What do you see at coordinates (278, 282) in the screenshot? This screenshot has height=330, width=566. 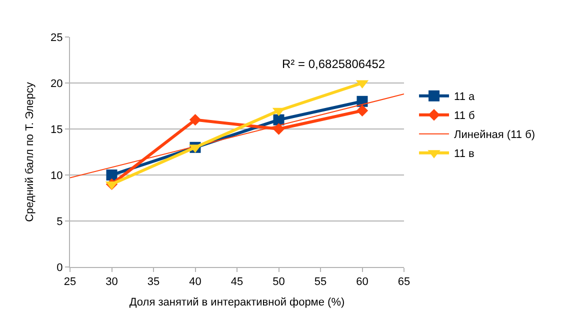 I see `x-tick-label: 50` at bounding box center [278, 282].